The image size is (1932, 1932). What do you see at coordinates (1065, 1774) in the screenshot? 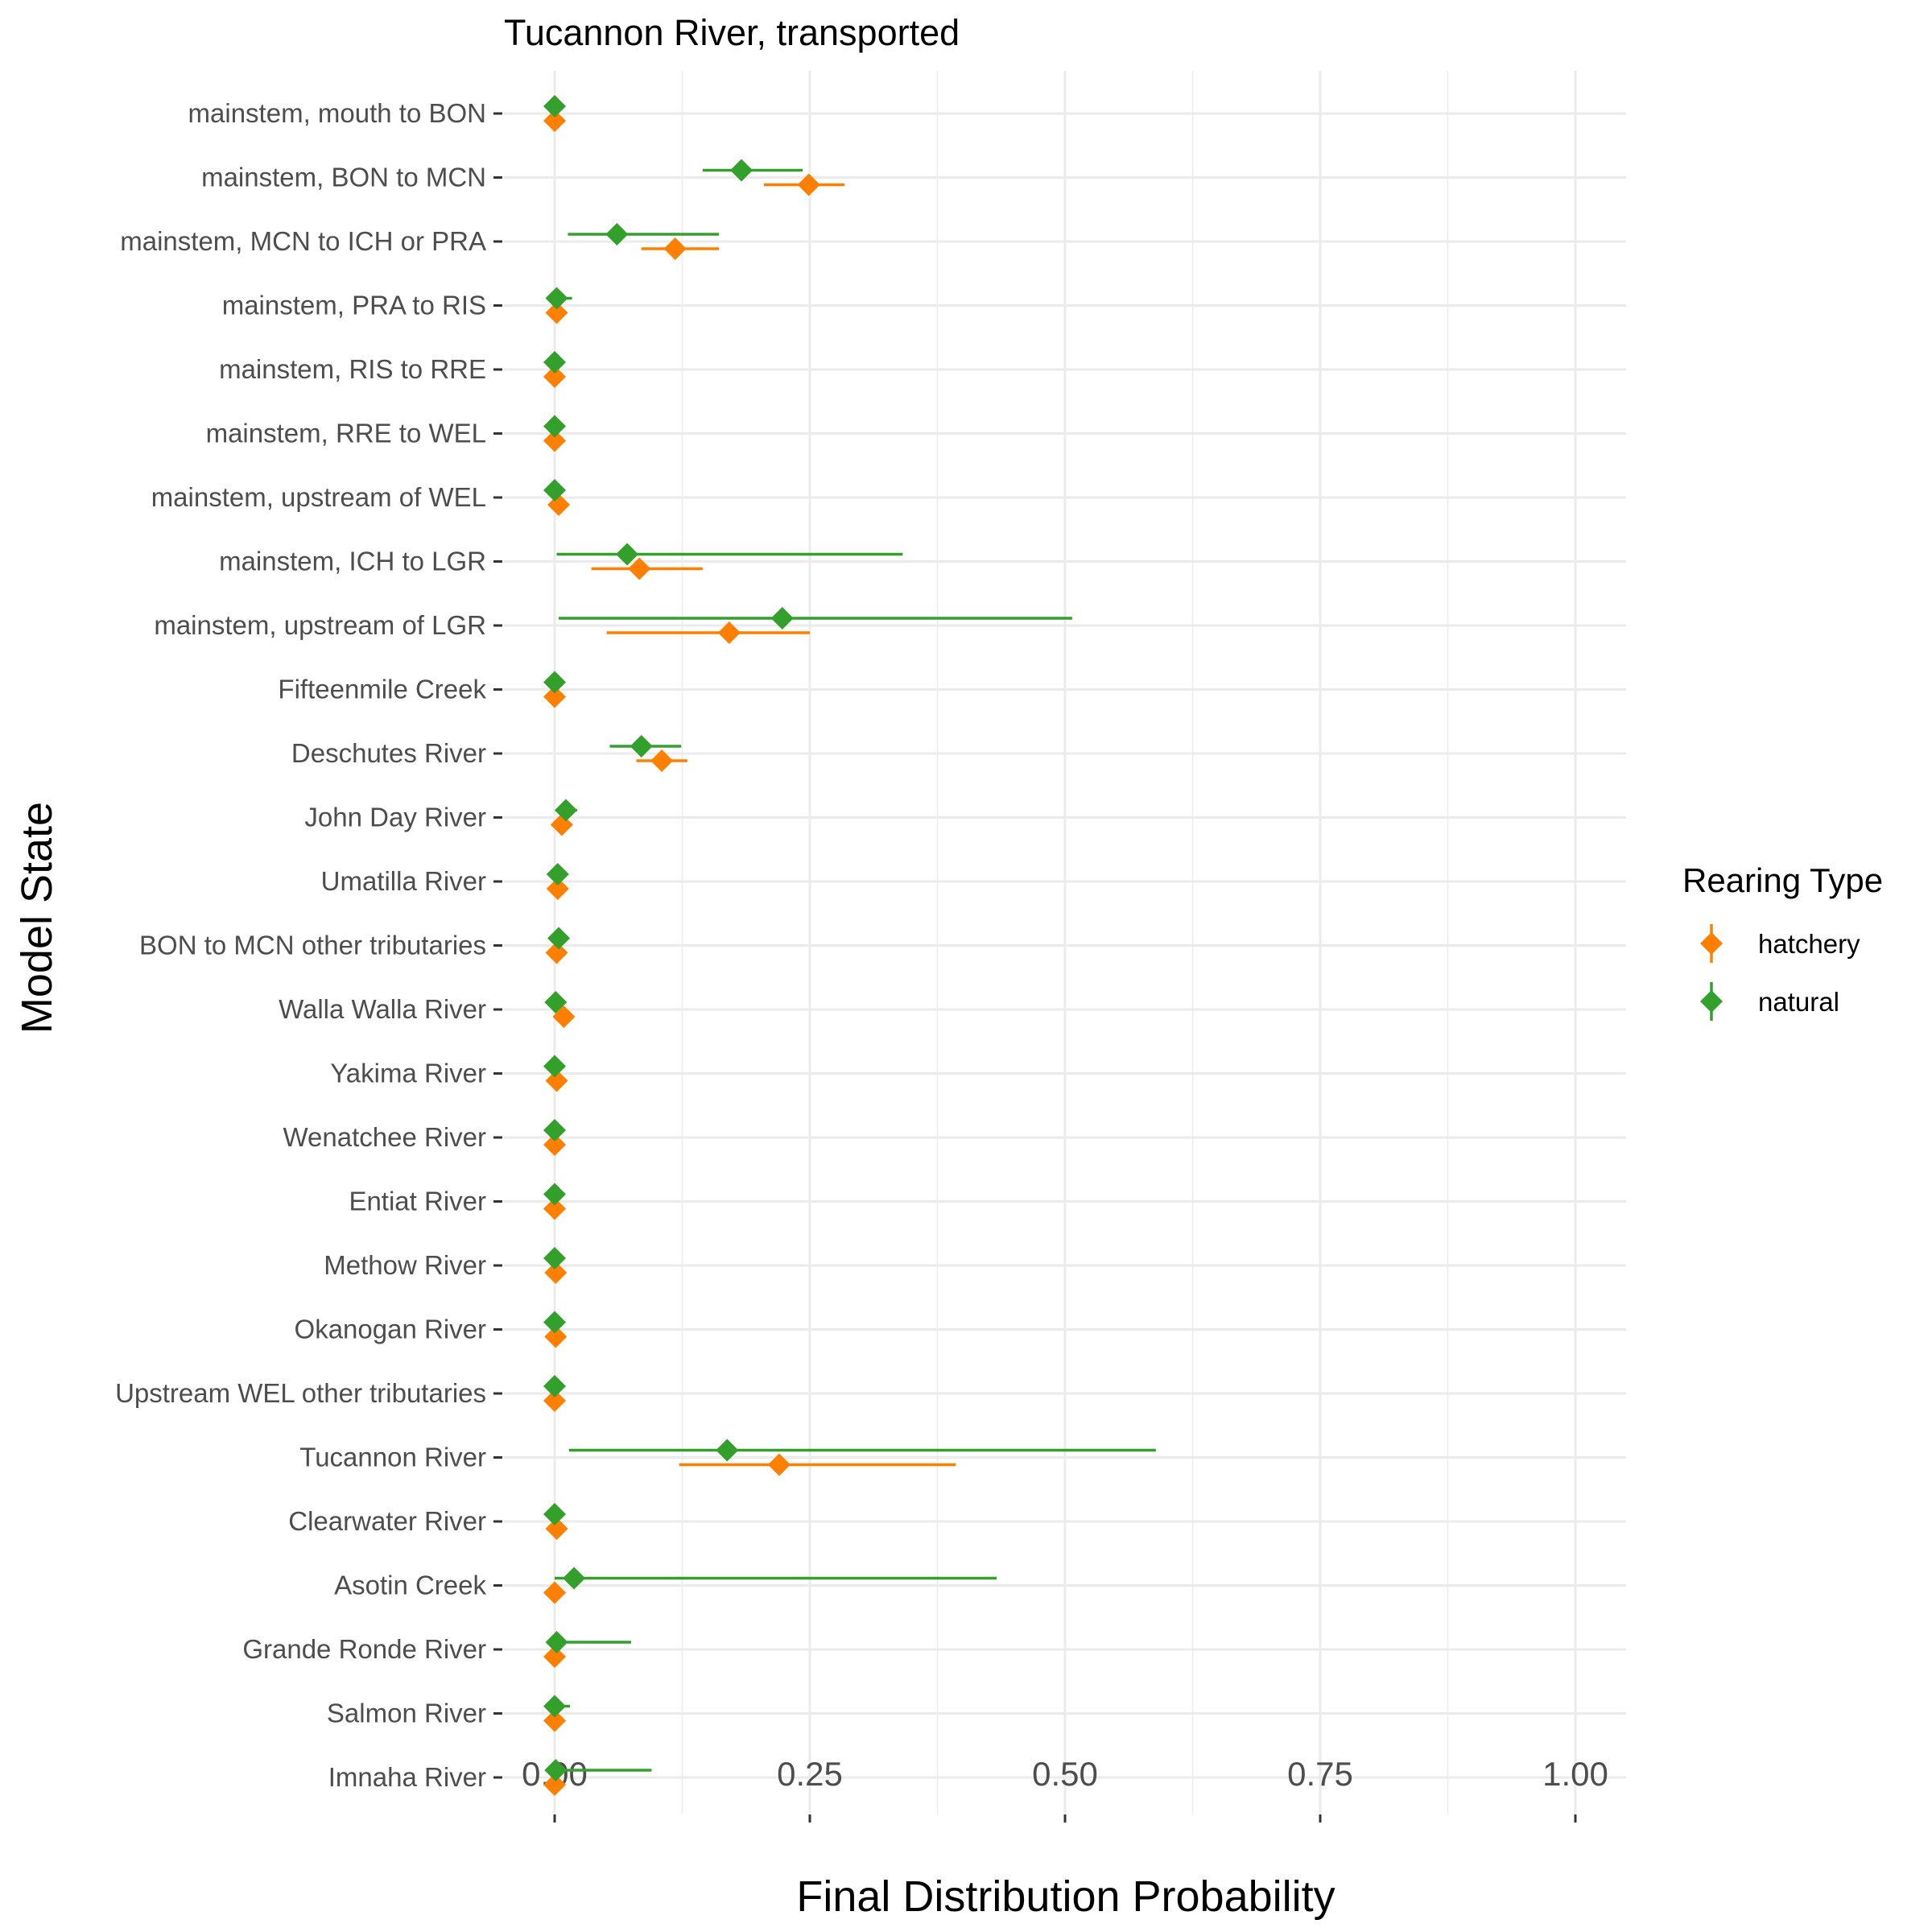
I see `x-tick-label: 0.50` at bounding box center [1065, 1774].